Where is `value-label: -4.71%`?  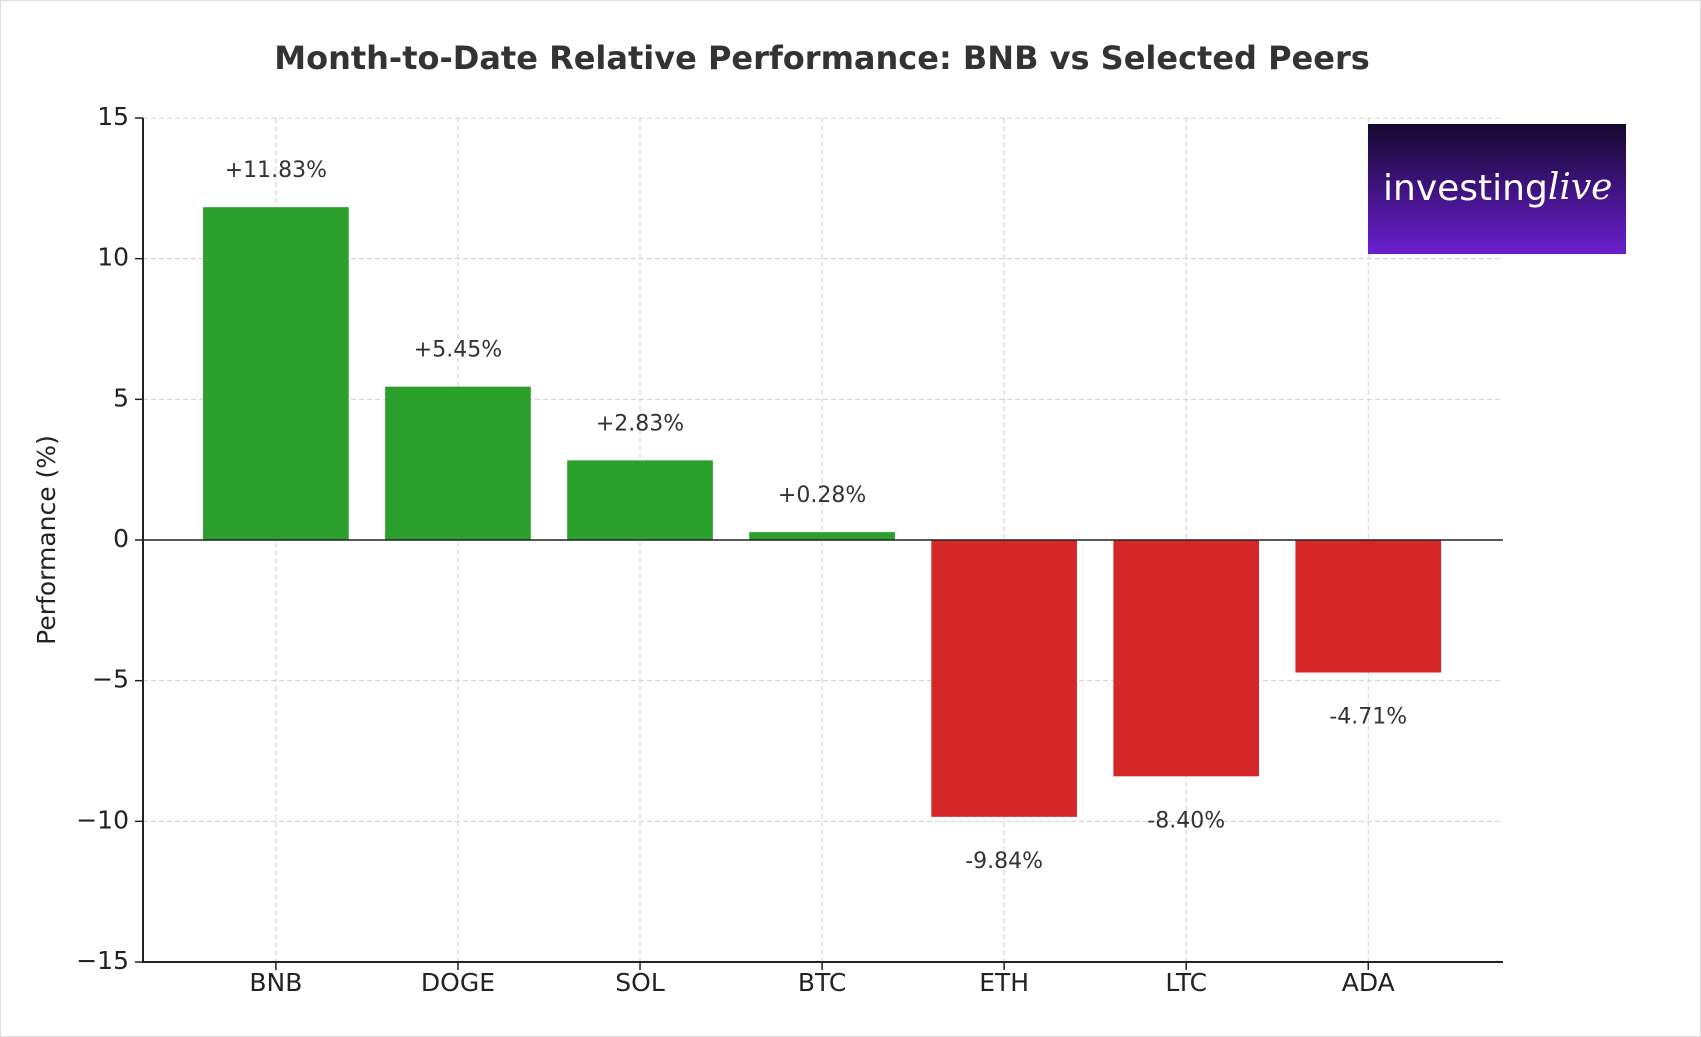
value-label: -4.71% is located at coordinates (1368, 717).